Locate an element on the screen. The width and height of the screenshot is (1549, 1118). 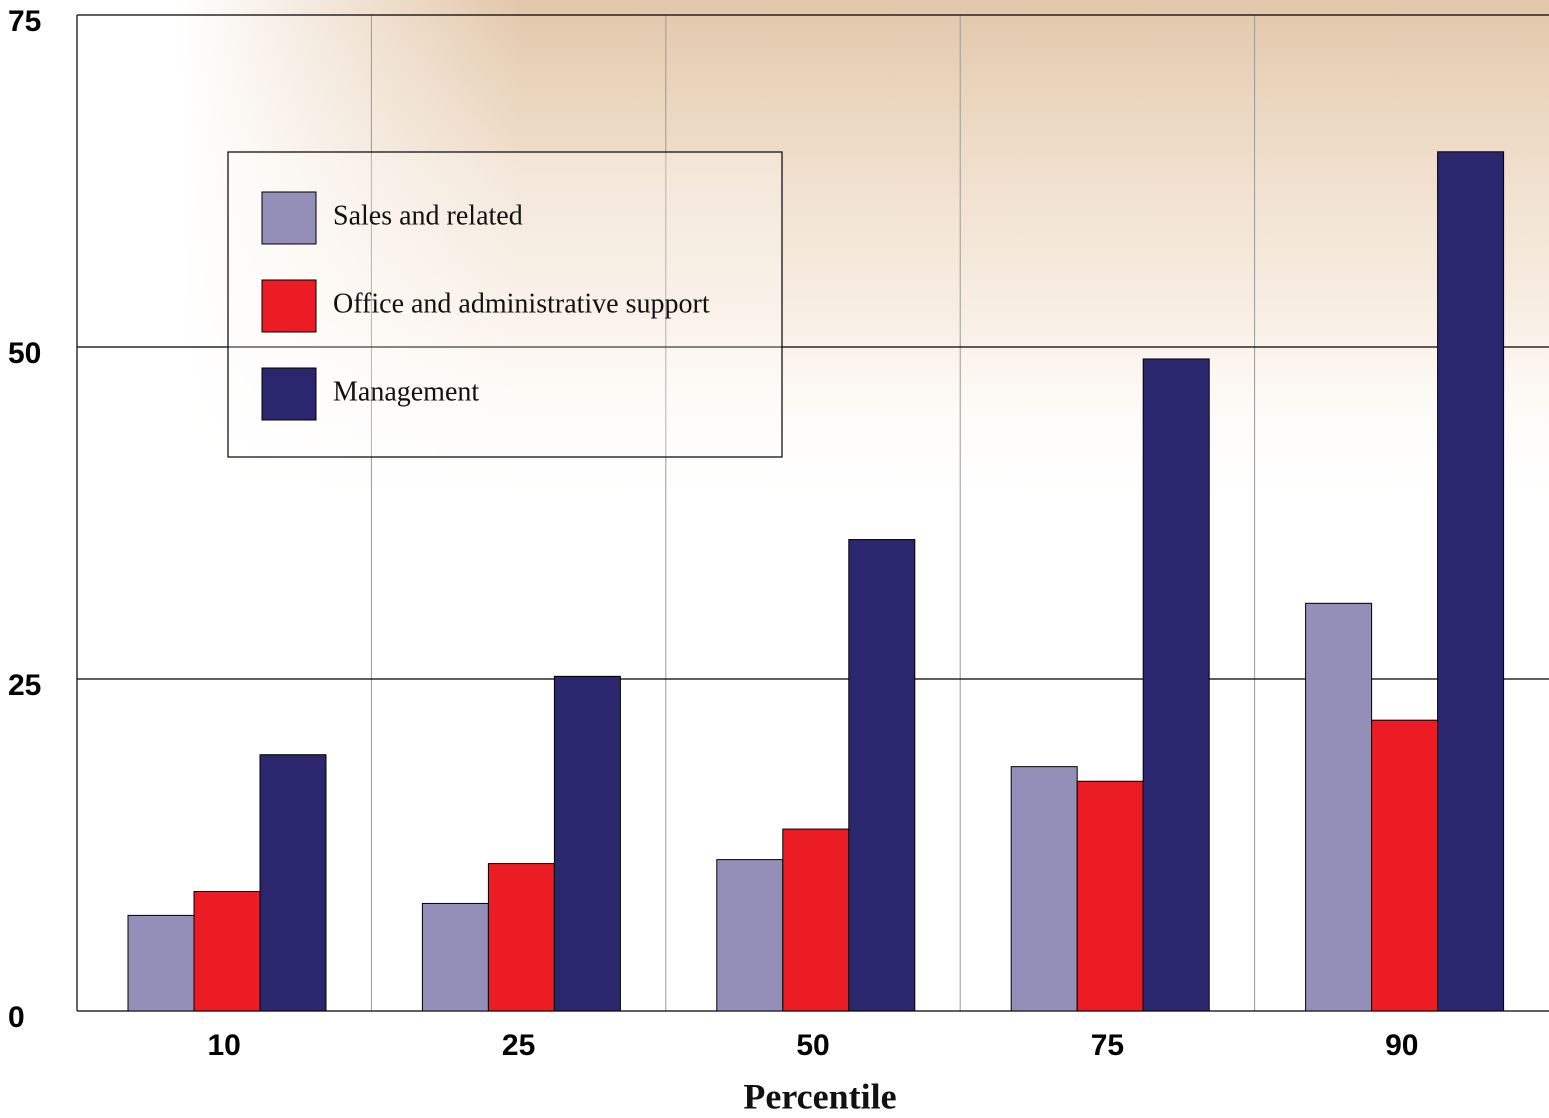
y-tick-label: 25 is located at coordinates (24, 685).